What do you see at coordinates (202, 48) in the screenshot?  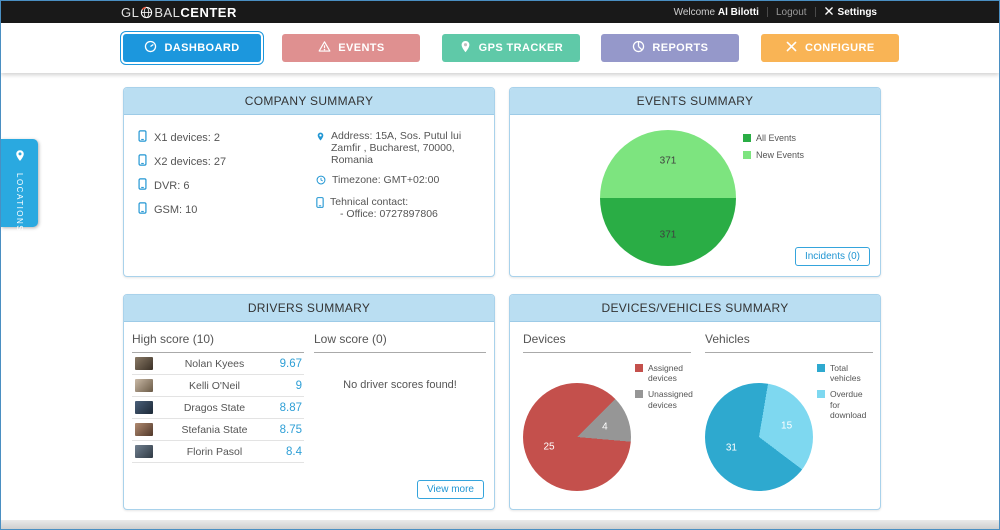 I see `tab-label: DASHBOARD` at bounding box center [202, 48].